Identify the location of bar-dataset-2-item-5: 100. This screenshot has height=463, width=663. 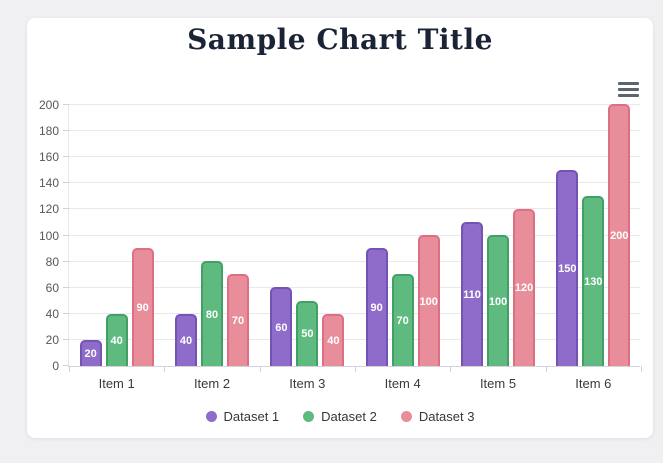
(498, 300).